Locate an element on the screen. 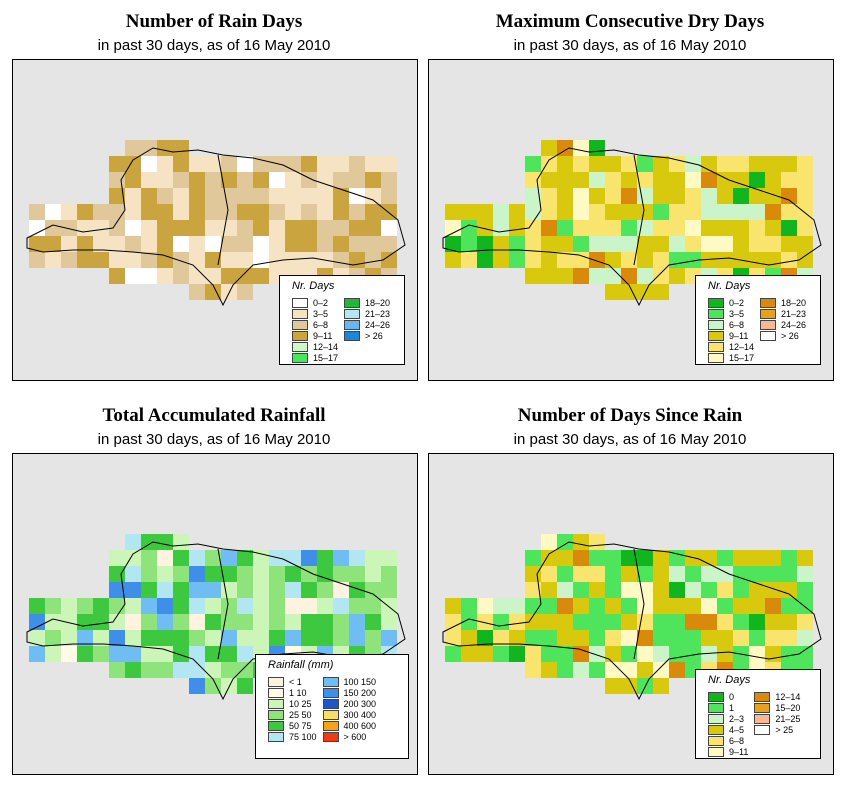 The height and width of the screenshot is (793, 853). legend-entry: 75 100 is located at coordinates (292, 736).